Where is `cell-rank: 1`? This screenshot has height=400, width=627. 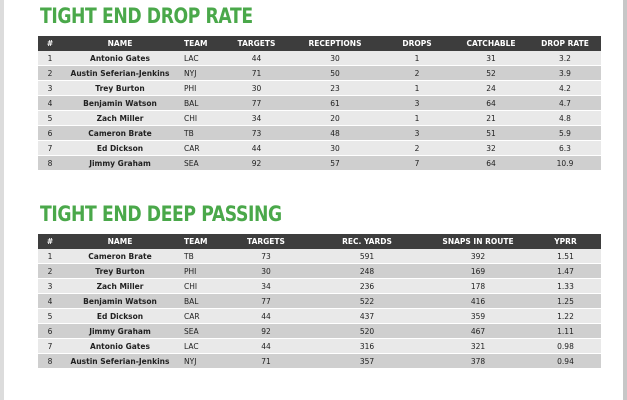
cell-rank: 1 is located at coordinates (50, 58).